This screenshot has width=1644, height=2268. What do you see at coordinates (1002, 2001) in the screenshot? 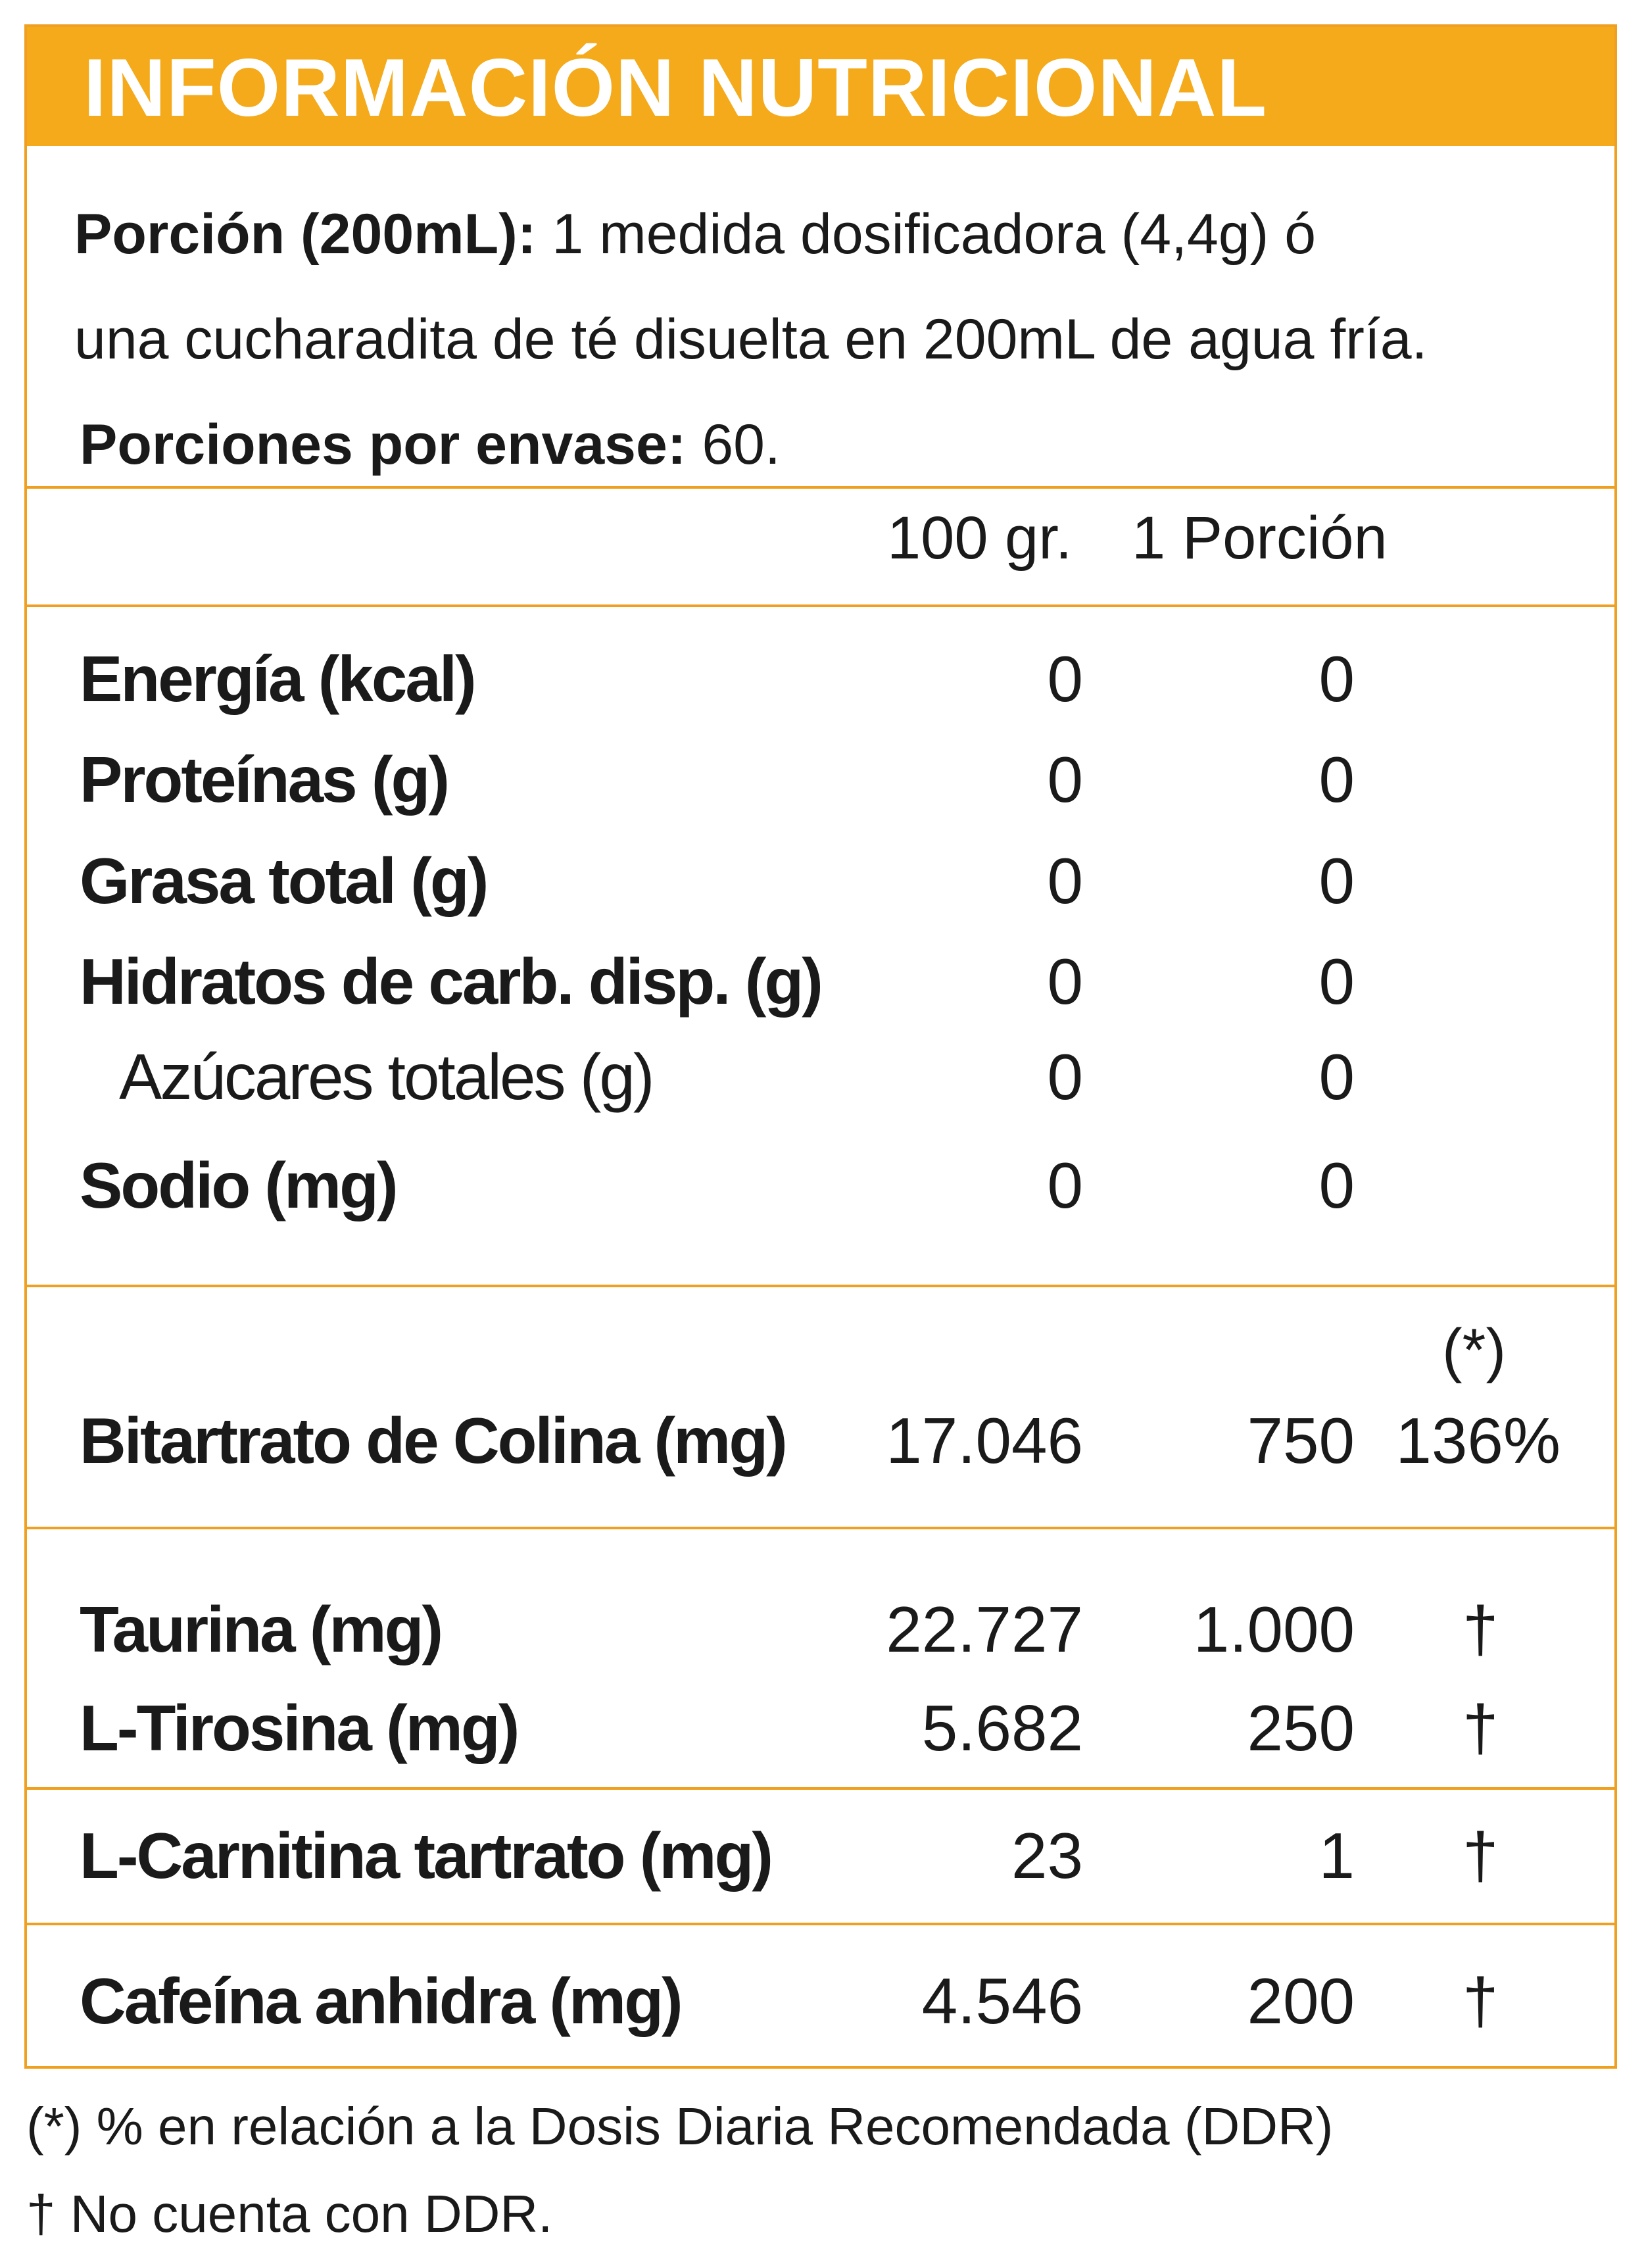
I see `value-per-100g: 4.546` at bounding box center [1002, 2001].